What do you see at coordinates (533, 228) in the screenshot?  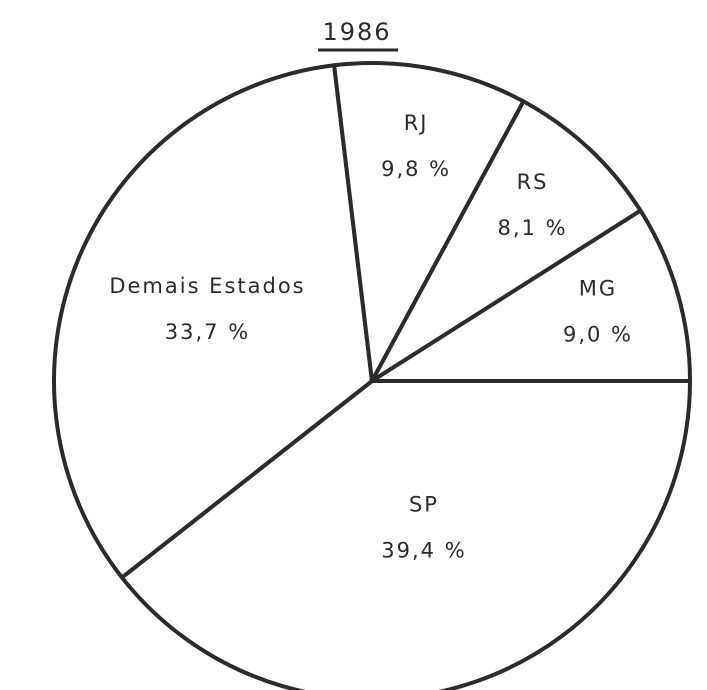 I see `slice-value-label: 8,1 %` at bounding box center [533, 228].